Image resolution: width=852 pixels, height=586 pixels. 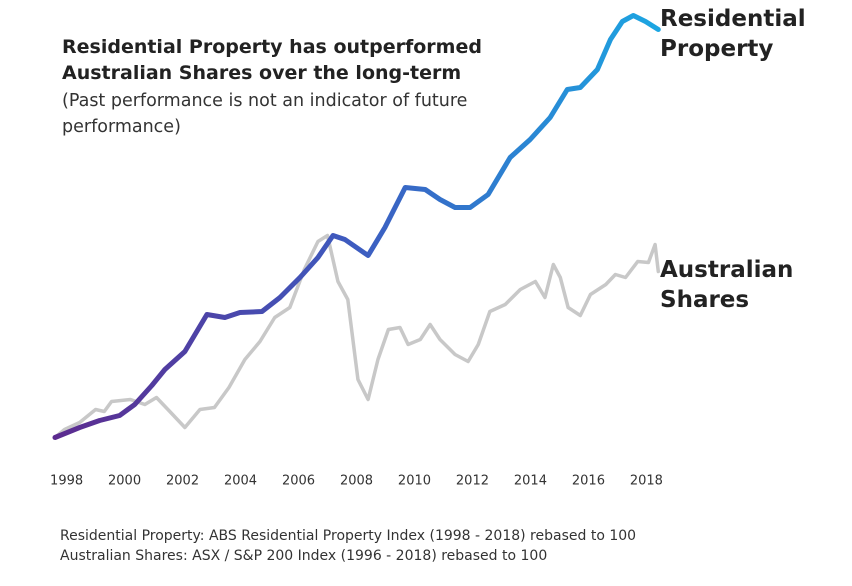 I want to click on x-tick-label: 2016, so click(x=588, y=481).